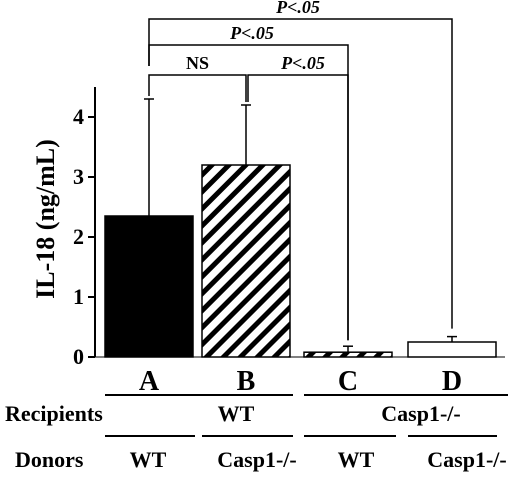 The image size is (520, 477). What do you see at coordinates (197, 88) in the screenshot?
I see `significance-bracket` at bounding box center [197, 88].